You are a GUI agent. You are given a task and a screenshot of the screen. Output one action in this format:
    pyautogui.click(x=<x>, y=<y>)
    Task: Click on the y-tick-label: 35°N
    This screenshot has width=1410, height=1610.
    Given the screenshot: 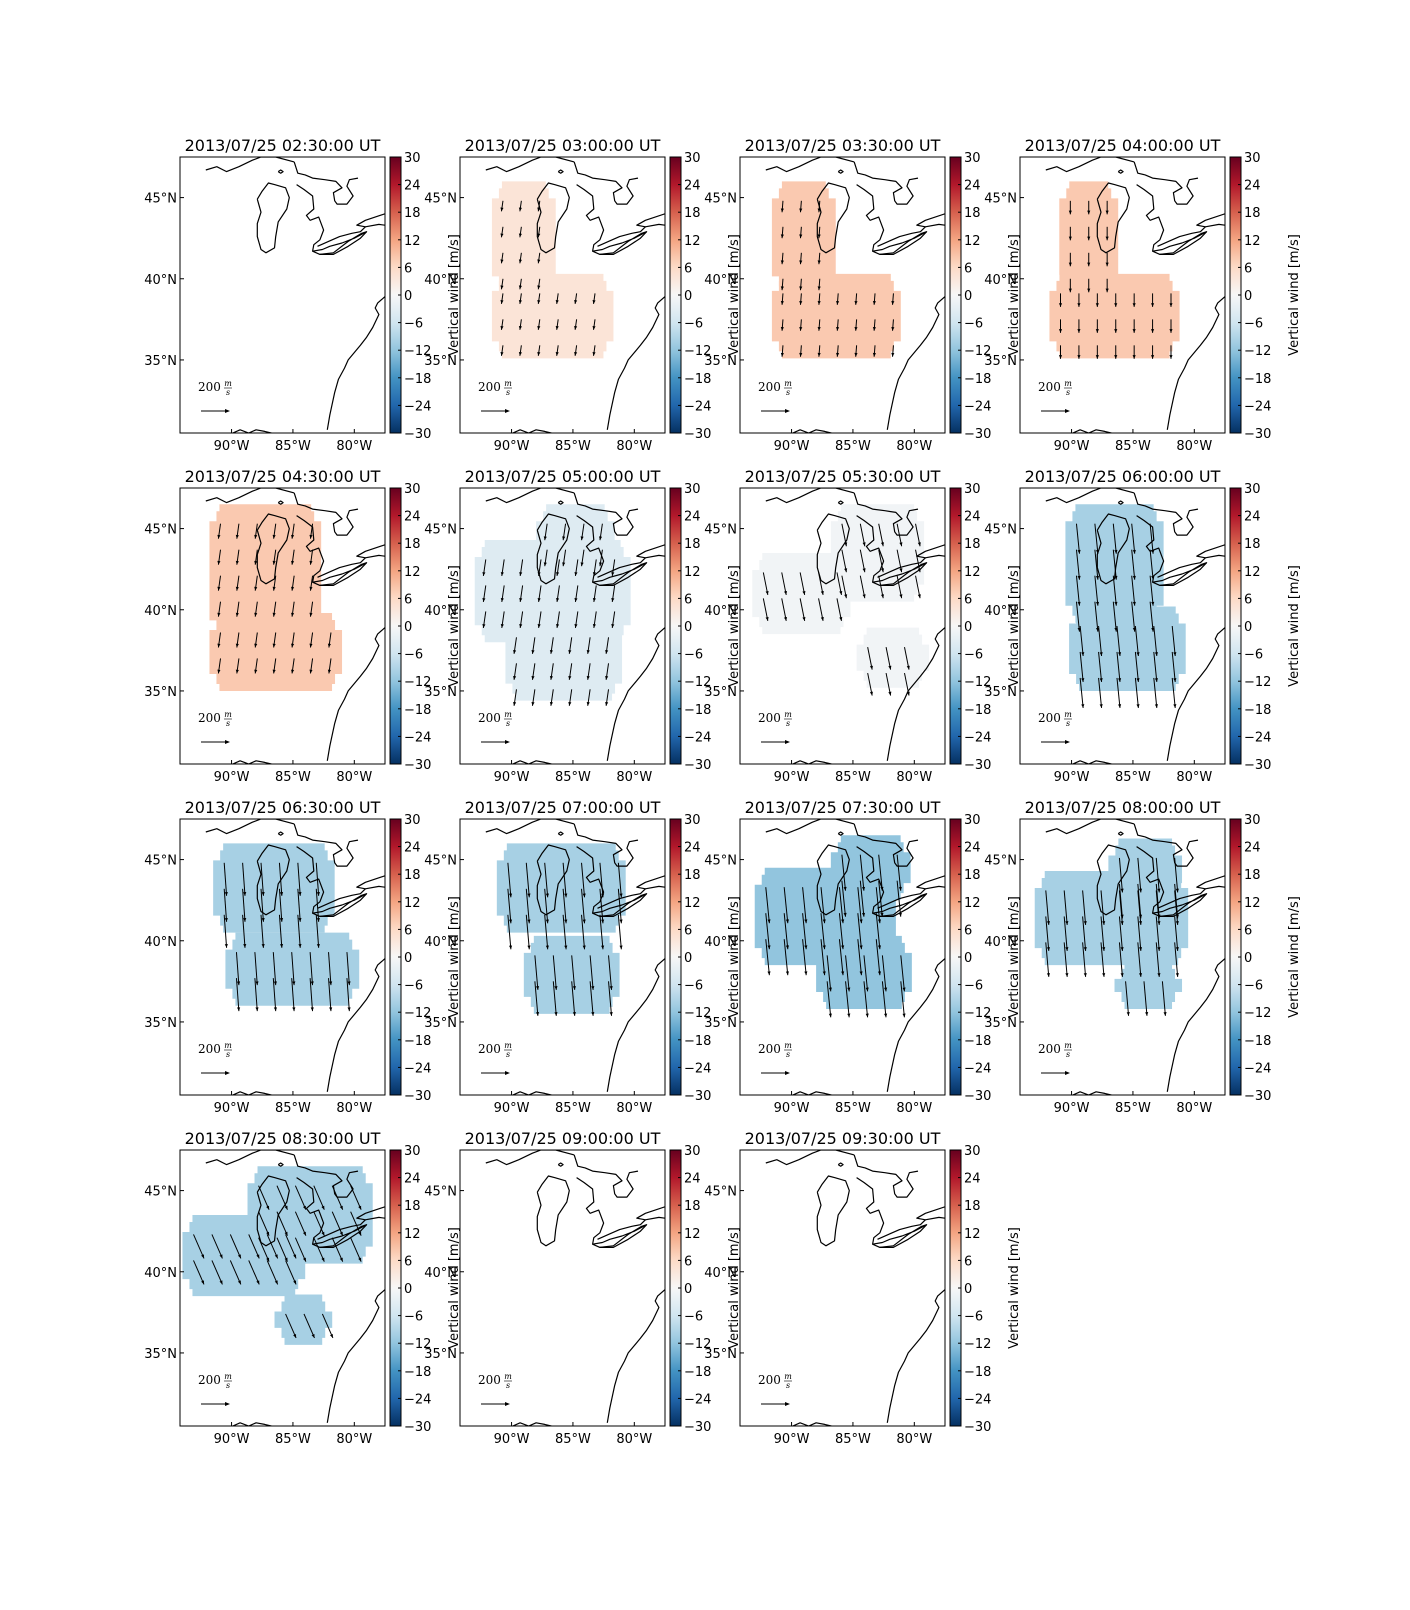 What is the action you would take?
    pyautogui.click(x=720, y=692)
    